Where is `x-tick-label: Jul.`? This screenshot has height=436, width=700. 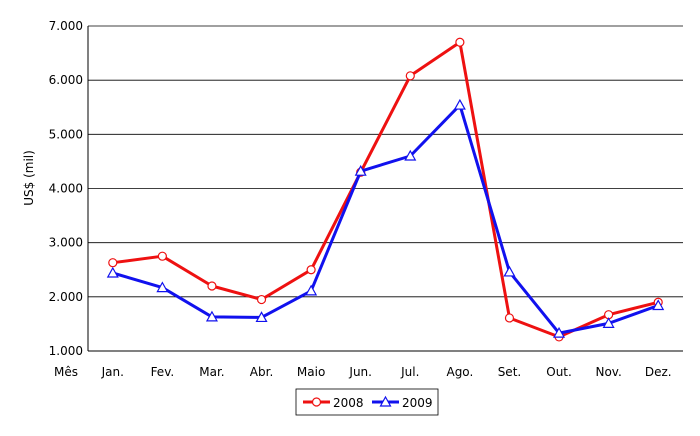 x-tick-label: Jul. is located at coordinates (409, 372).